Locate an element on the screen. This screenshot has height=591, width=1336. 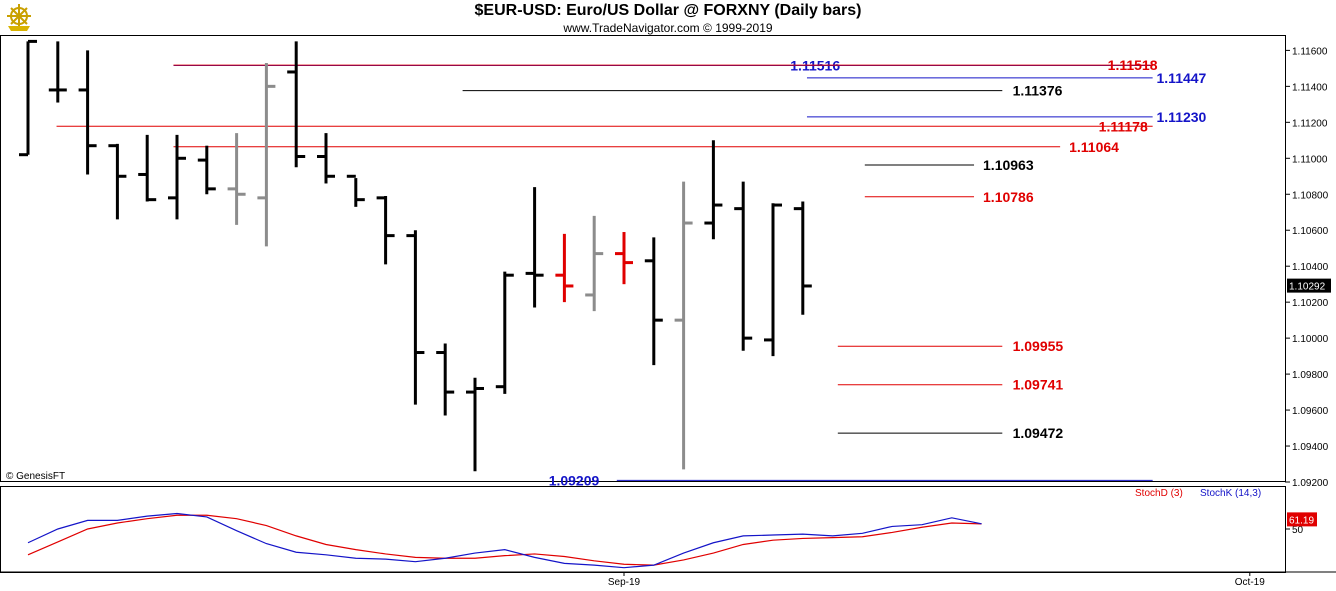
last-price-badge is located at coordinates (1309, 285).